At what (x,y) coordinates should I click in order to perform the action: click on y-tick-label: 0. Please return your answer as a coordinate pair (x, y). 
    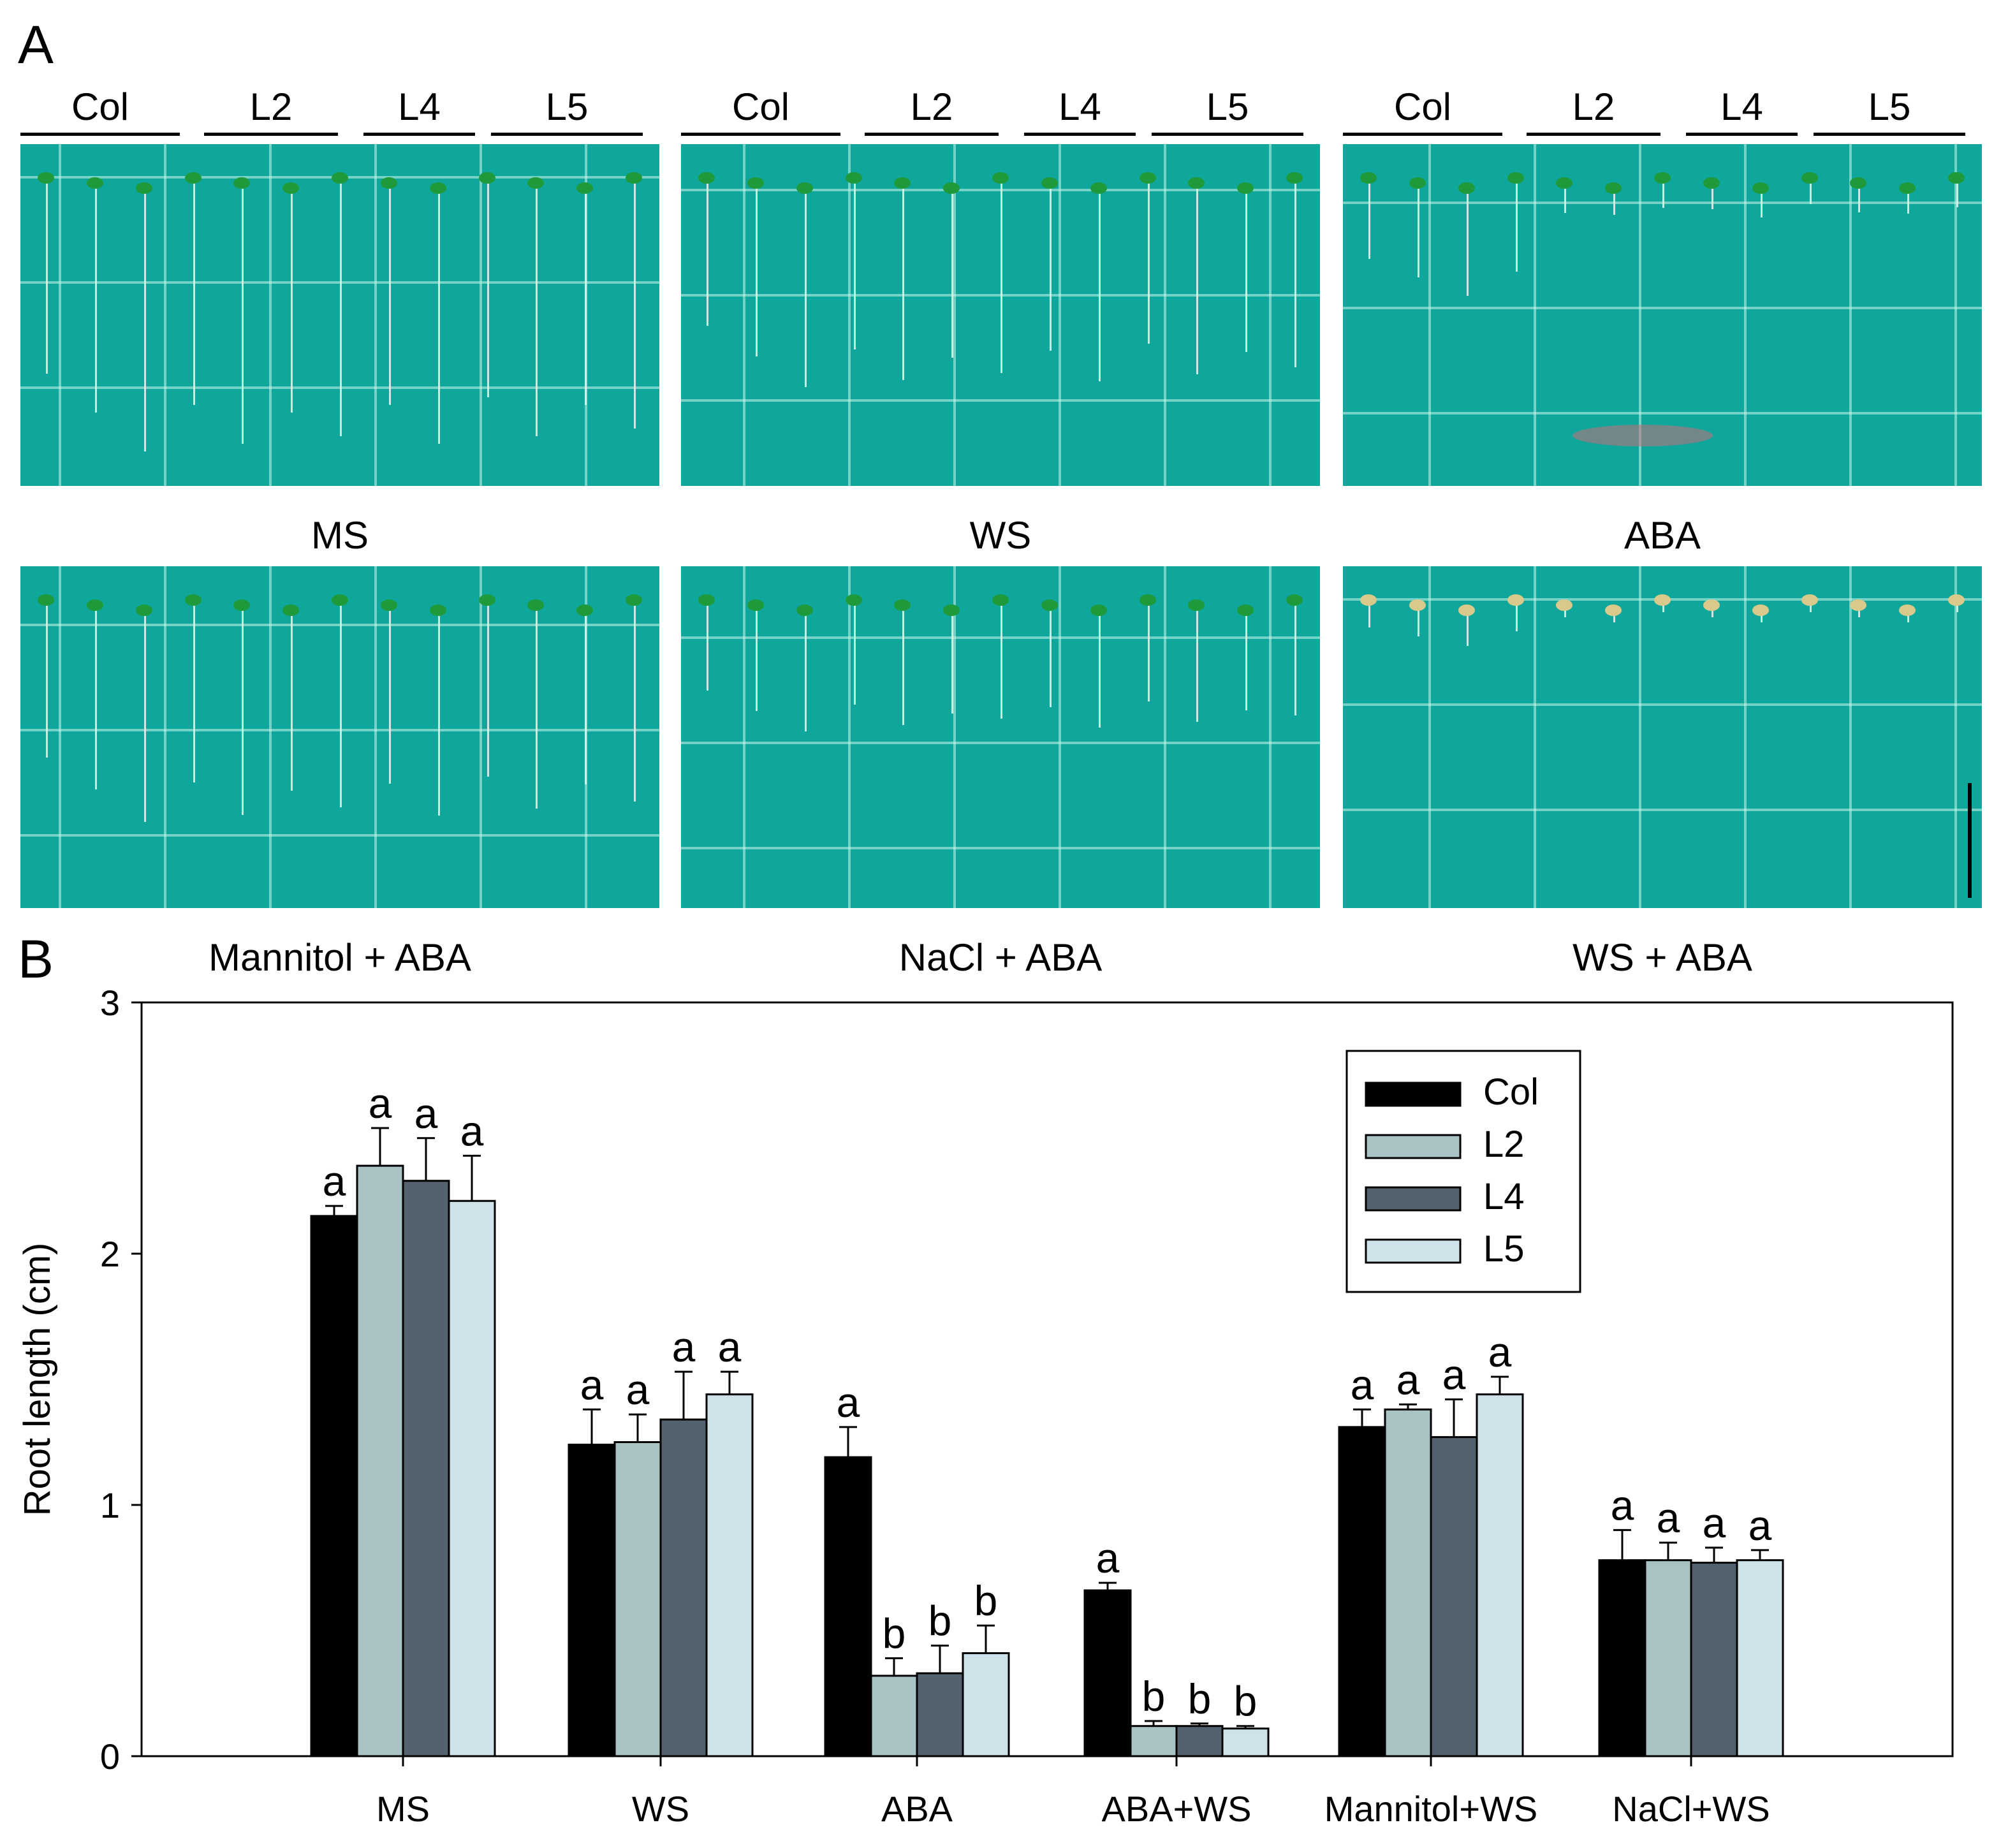
    Looking at the image, I should click on (110, 1756).